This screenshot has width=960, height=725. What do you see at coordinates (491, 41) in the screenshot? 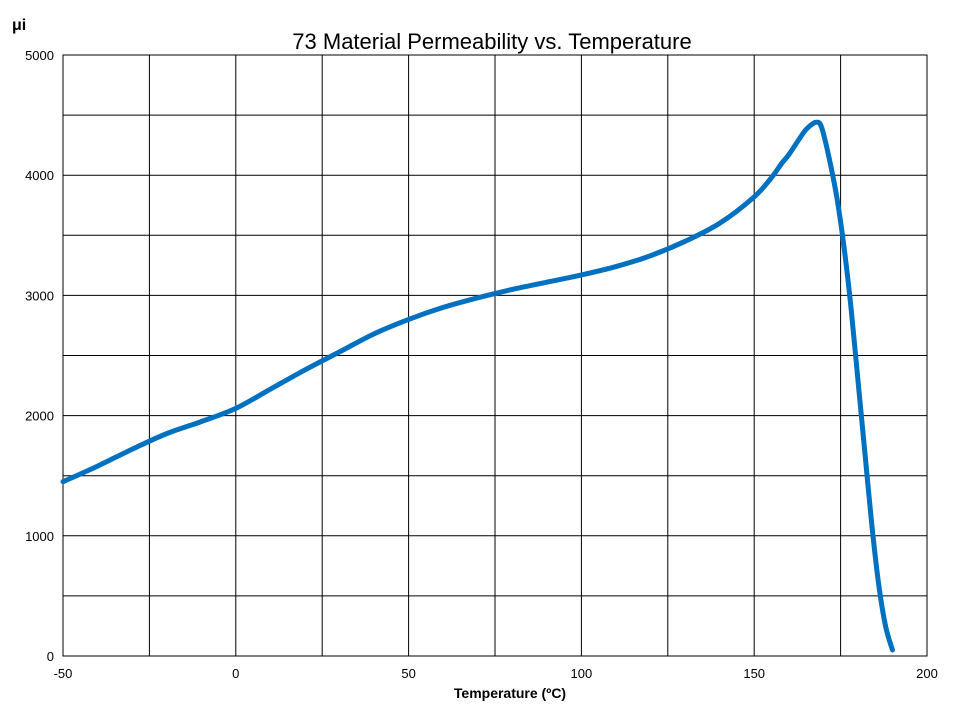
I see `chart-title: 73 Material Permeability vs. Temperature` at bounding box center [491, 41].